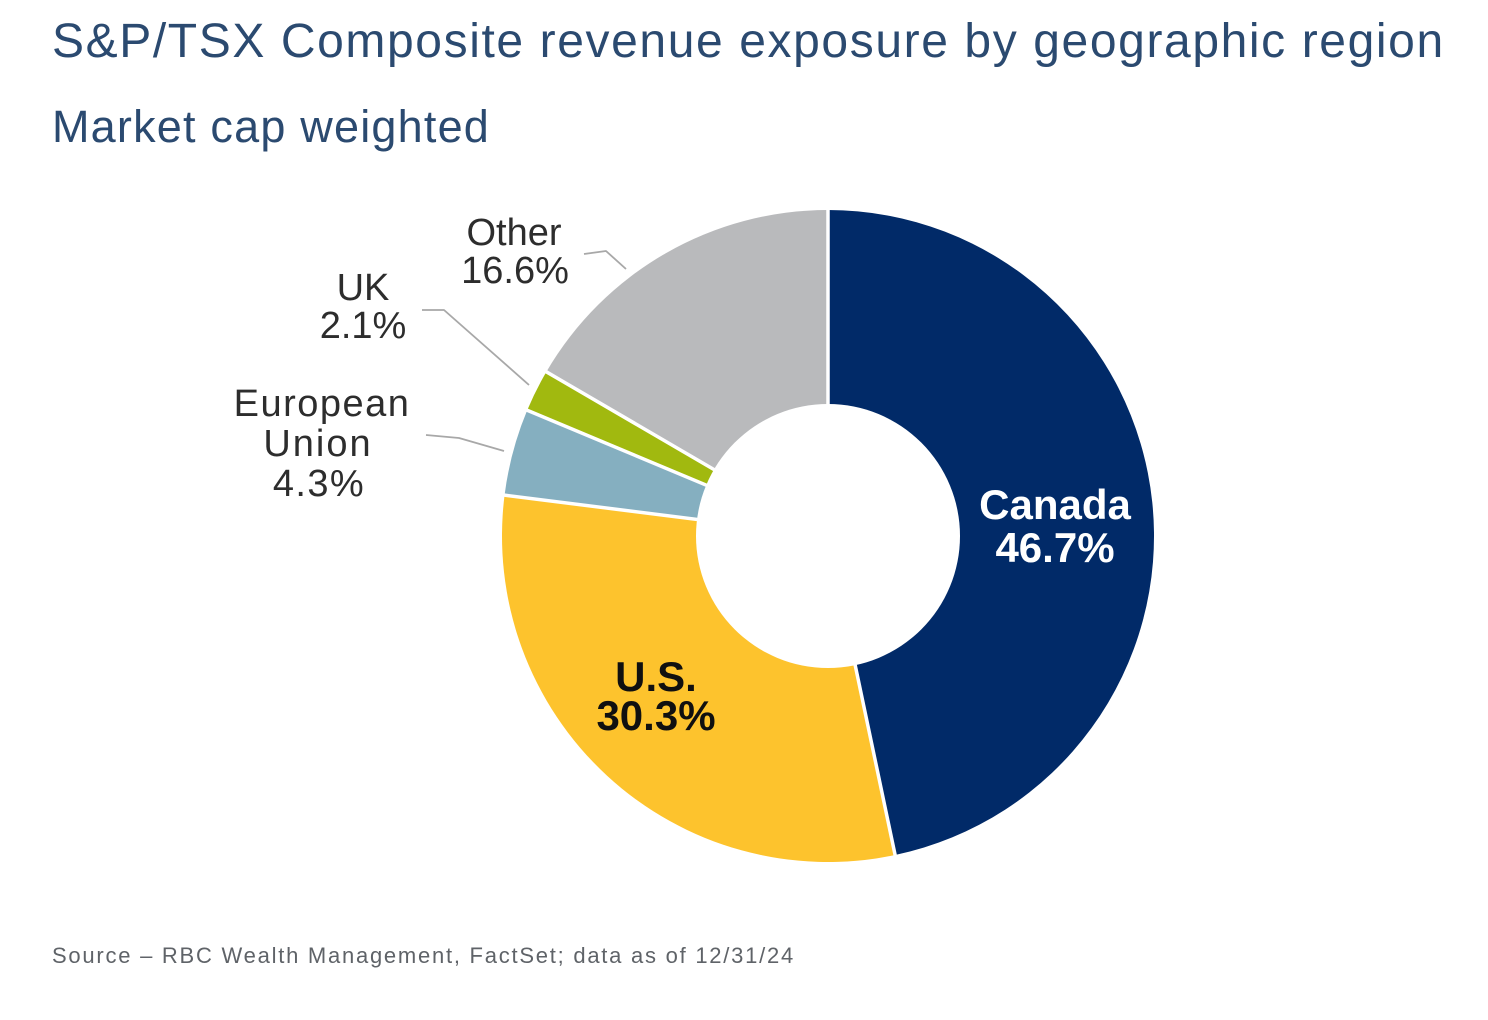  Describe the element at coordinates (513, 233) in the screenshot. I see `svg-text: Other` at that location.